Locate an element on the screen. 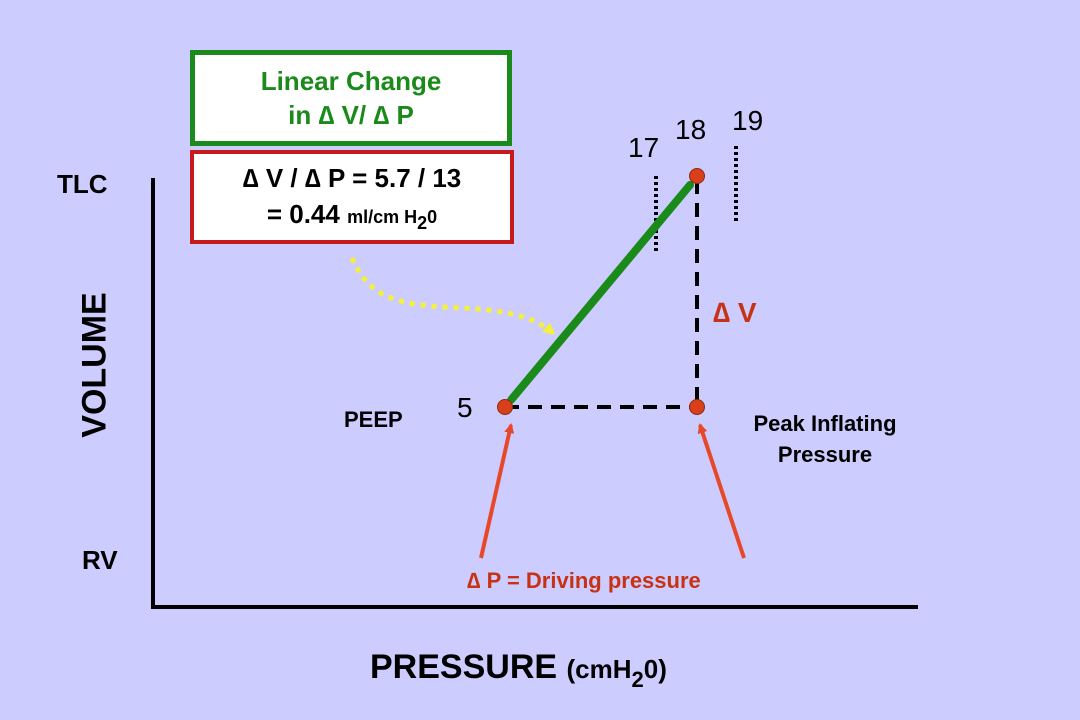 Image resolution: width=1080 pixels, height=720 pixels. ratio-value: = 0.44 is located at coordinates (303, 214).